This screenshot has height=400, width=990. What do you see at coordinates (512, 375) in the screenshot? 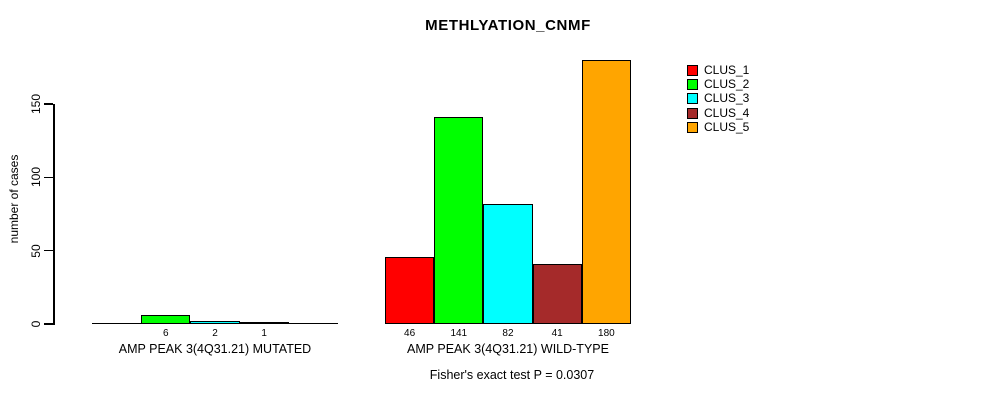
I see `fisher-test-annotation: Fisher's exact test P = 0.0307` at bounding box center [512, 375].